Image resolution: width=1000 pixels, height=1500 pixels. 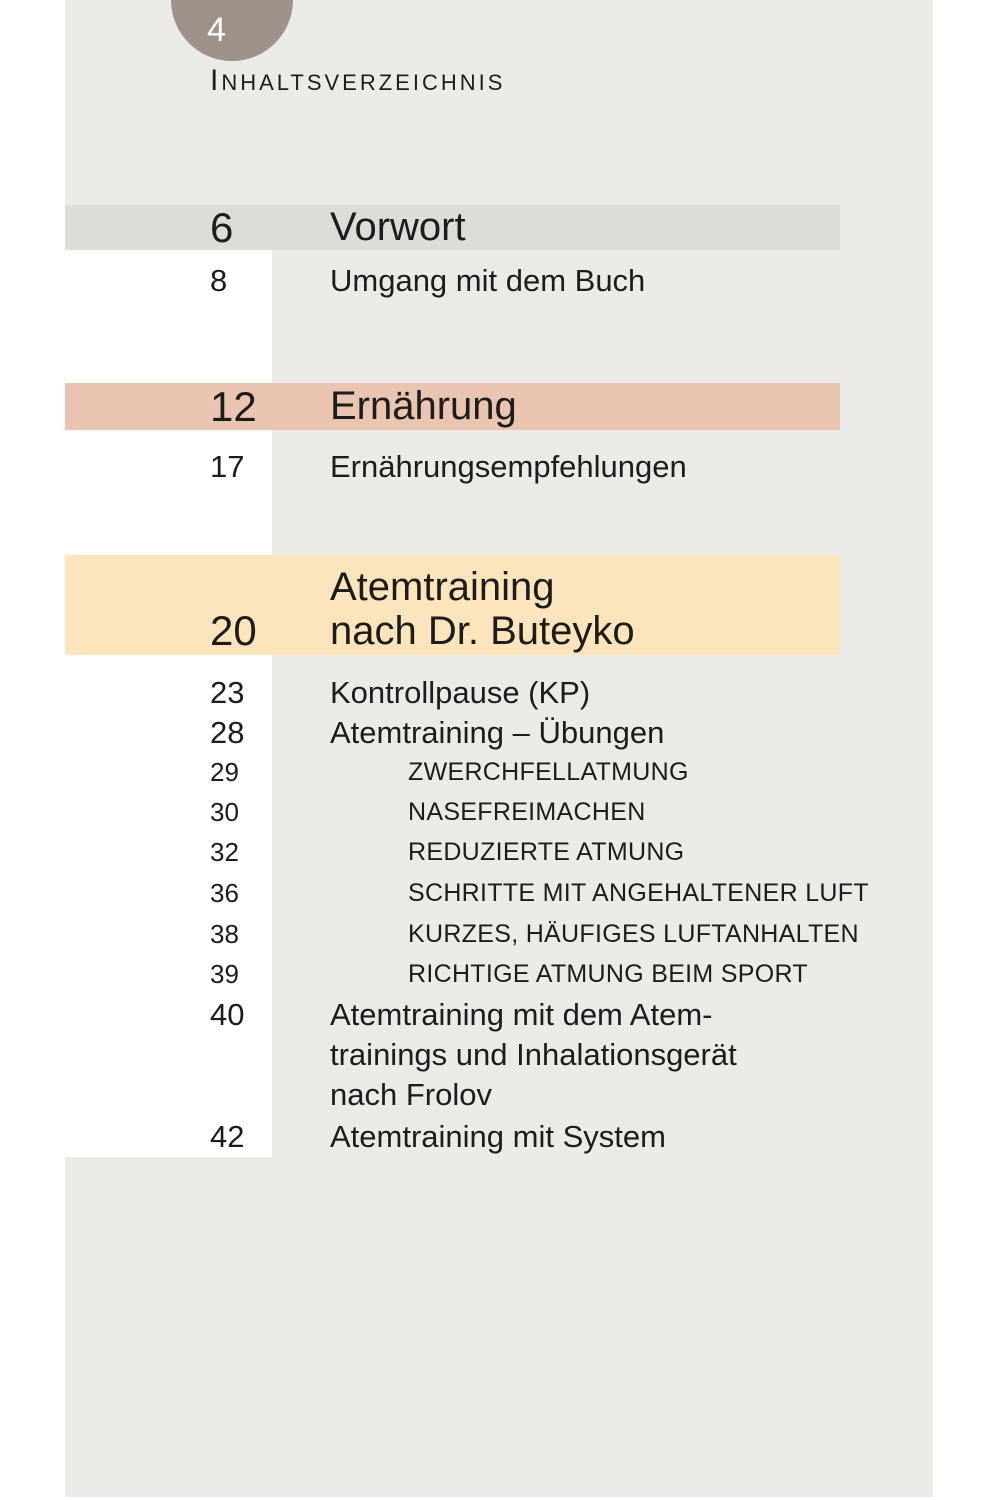 I want to click on toc-page-number: 32, so click(x=224, y=852).